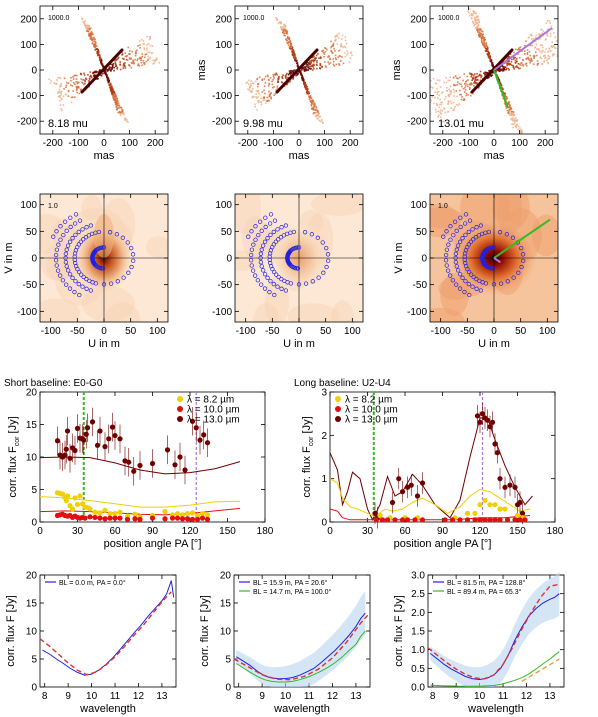 Image resolution: width=598 pixels, height=717 pixels. Describe the element at coordinates (190, 531) in the screenshot. I see `x-tick-label: 120` at that location.